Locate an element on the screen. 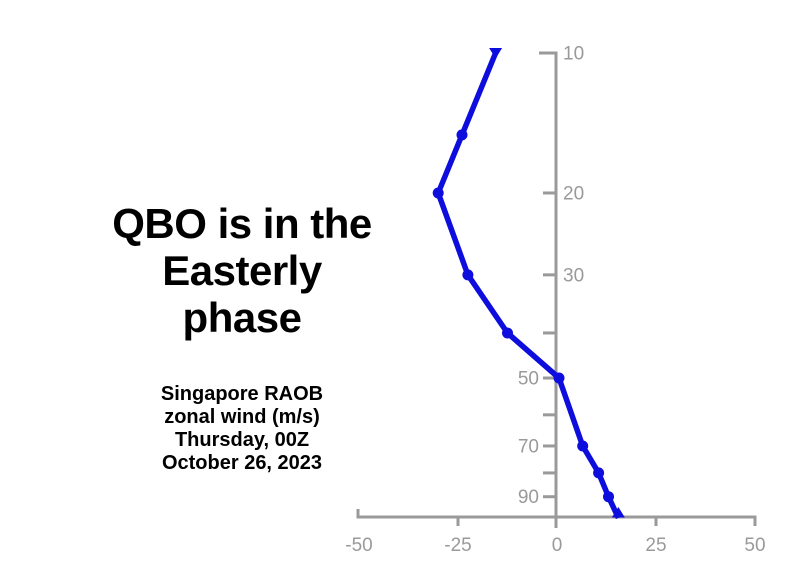  headline-line-2: Easterly is located at coordinates (242, 270).